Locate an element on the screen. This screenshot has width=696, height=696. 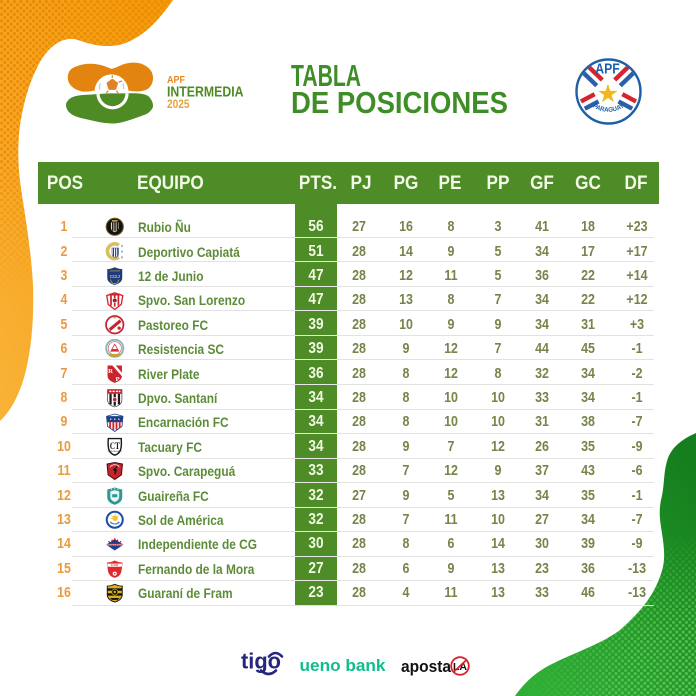
svg-text: ueno bank is located at coordinates (343, 666).